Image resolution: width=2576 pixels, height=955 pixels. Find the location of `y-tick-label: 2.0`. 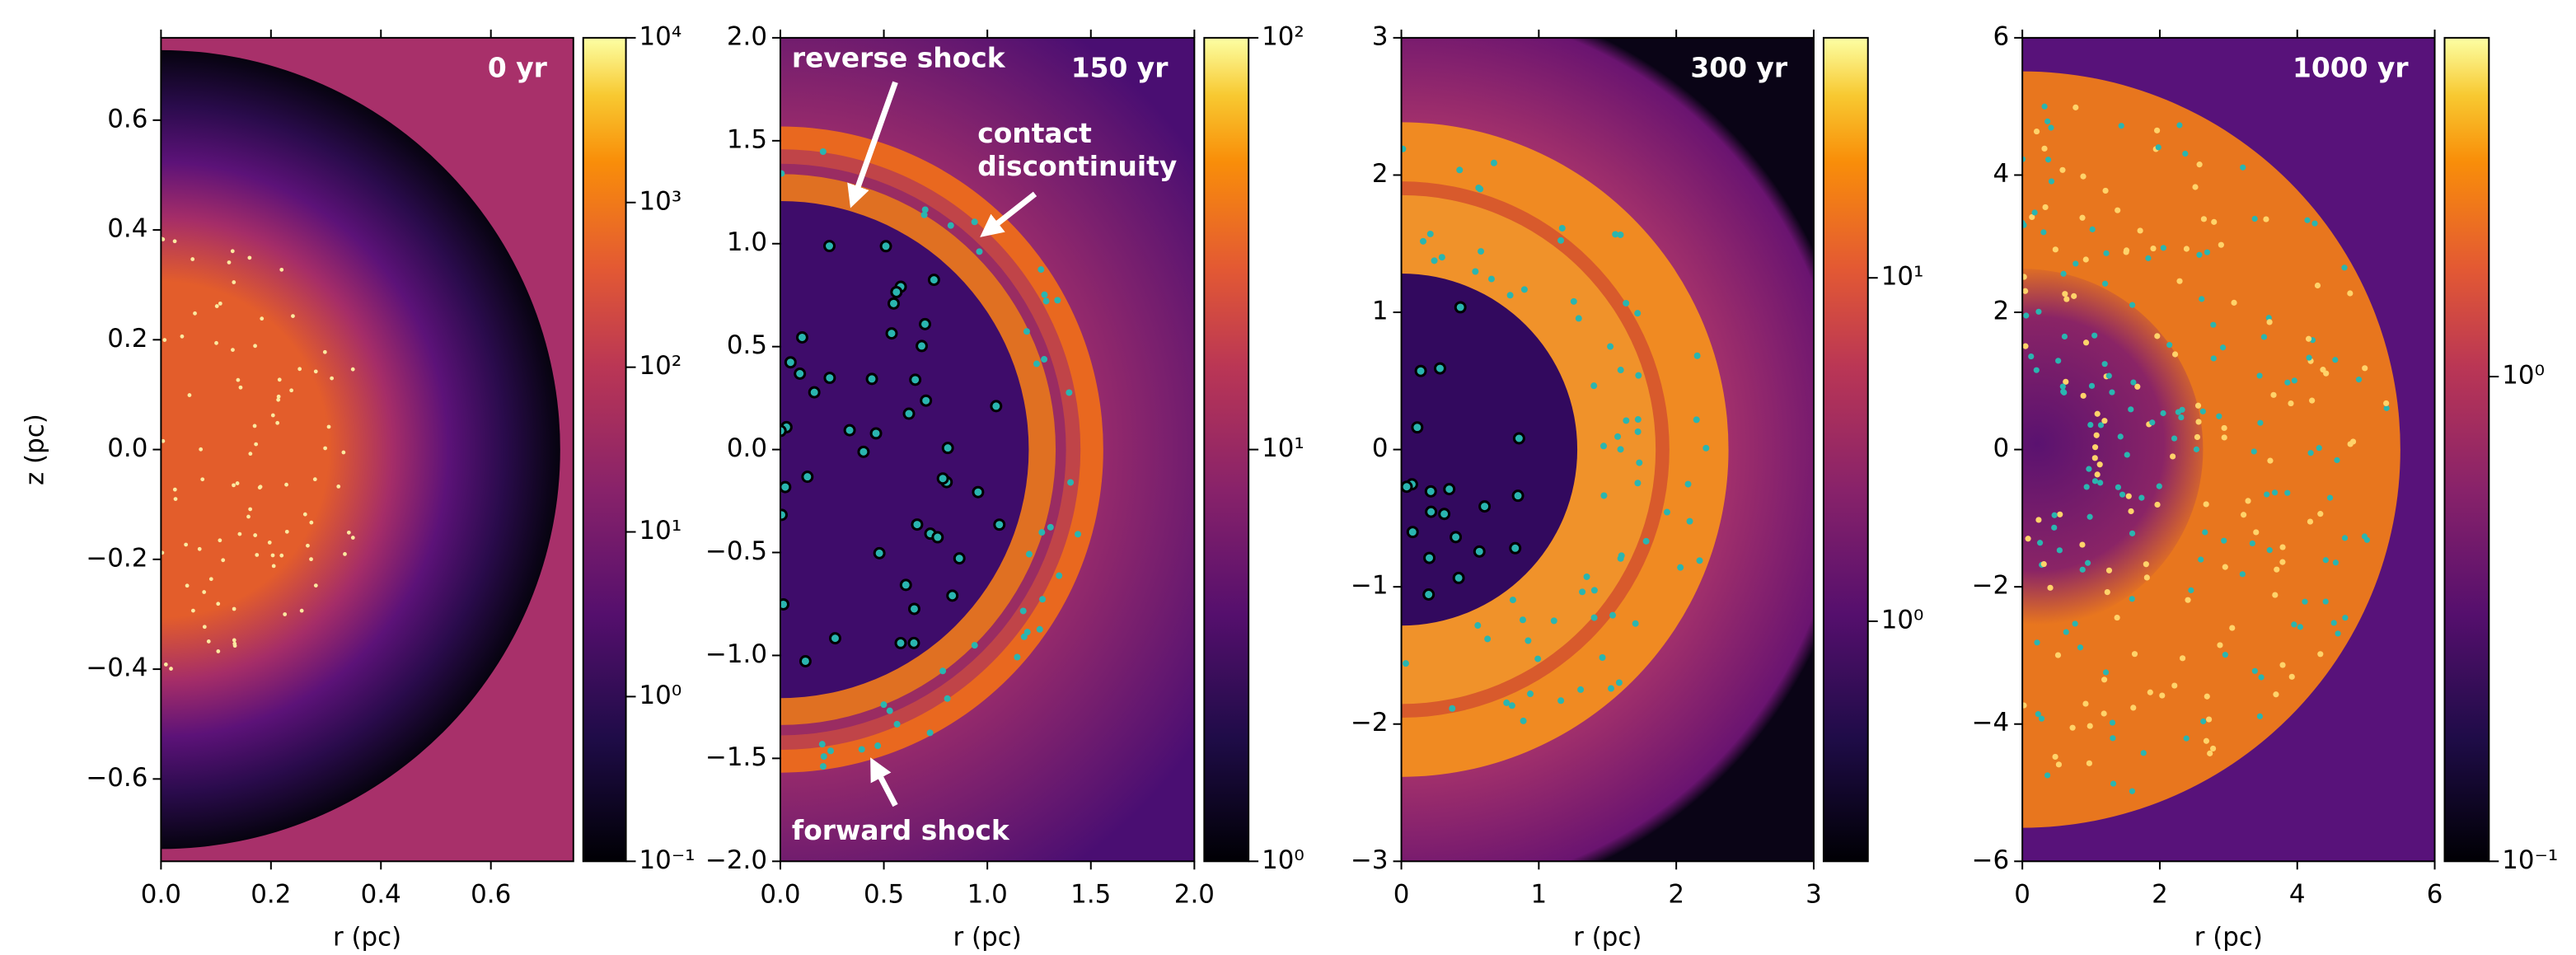

y-tick-label: 2.0 is located at coordinates (747, 36).